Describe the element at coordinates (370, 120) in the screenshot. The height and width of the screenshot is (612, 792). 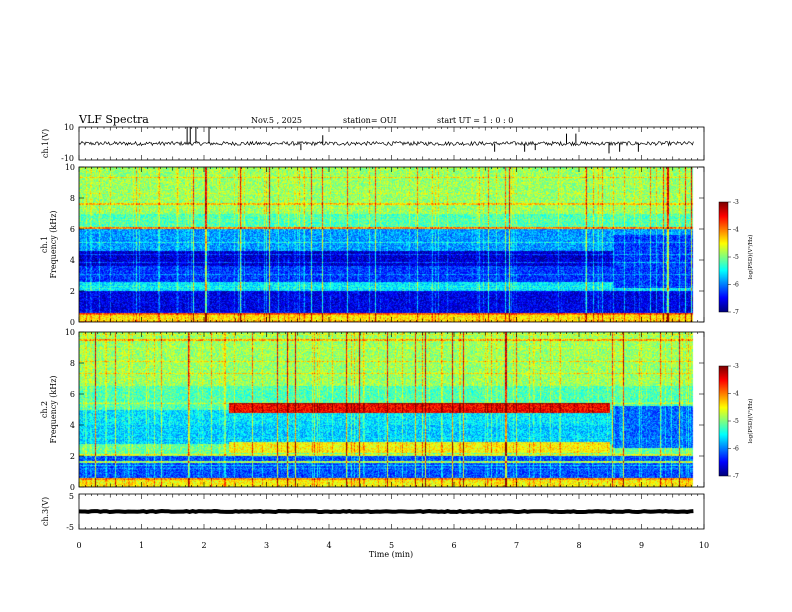
I see `header-station: station= OUI` at that location.